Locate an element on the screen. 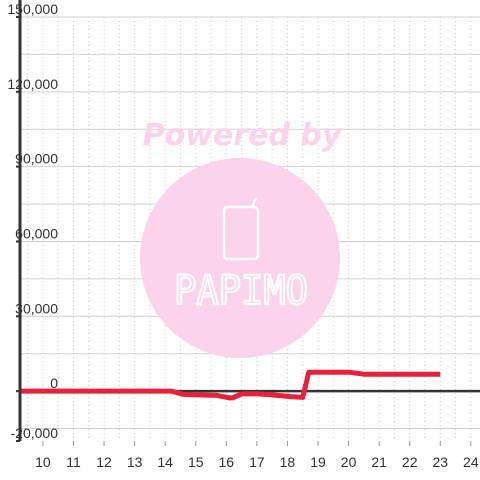 This screenshot has width=480, height=480. x-tick-label: 24 is located at coordinates (471, 462).